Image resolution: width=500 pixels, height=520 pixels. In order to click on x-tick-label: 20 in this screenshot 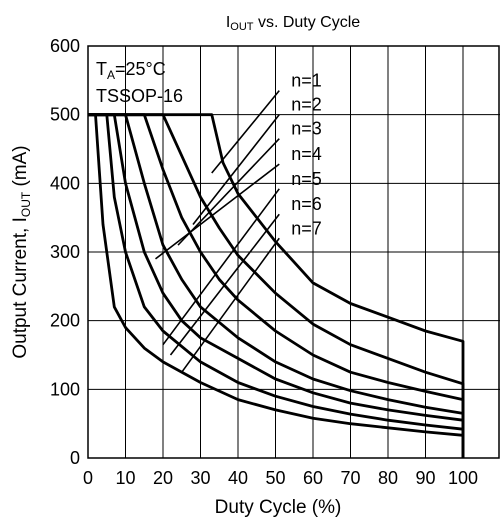, I will do `click(163, 478)`.